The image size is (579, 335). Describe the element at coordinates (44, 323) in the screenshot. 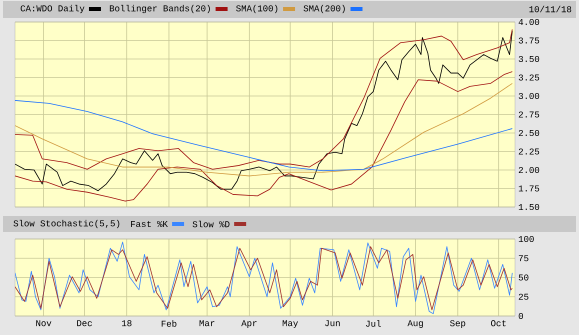

I see `x-tick-label: Nov` at that location.